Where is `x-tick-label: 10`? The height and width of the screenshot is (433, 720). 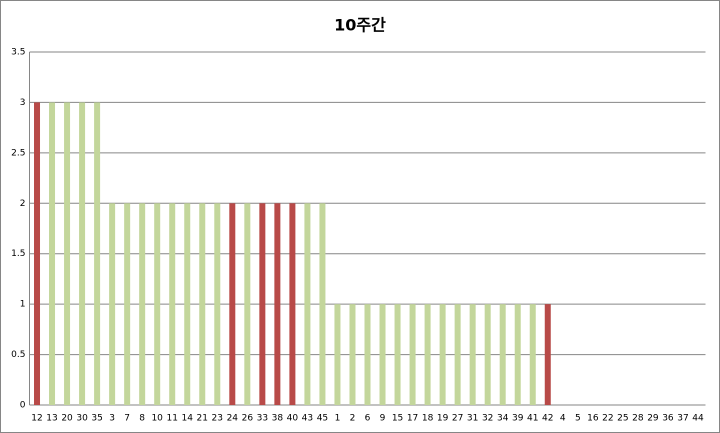
x-tick-label: 10 is located at coordinates (157, 419).